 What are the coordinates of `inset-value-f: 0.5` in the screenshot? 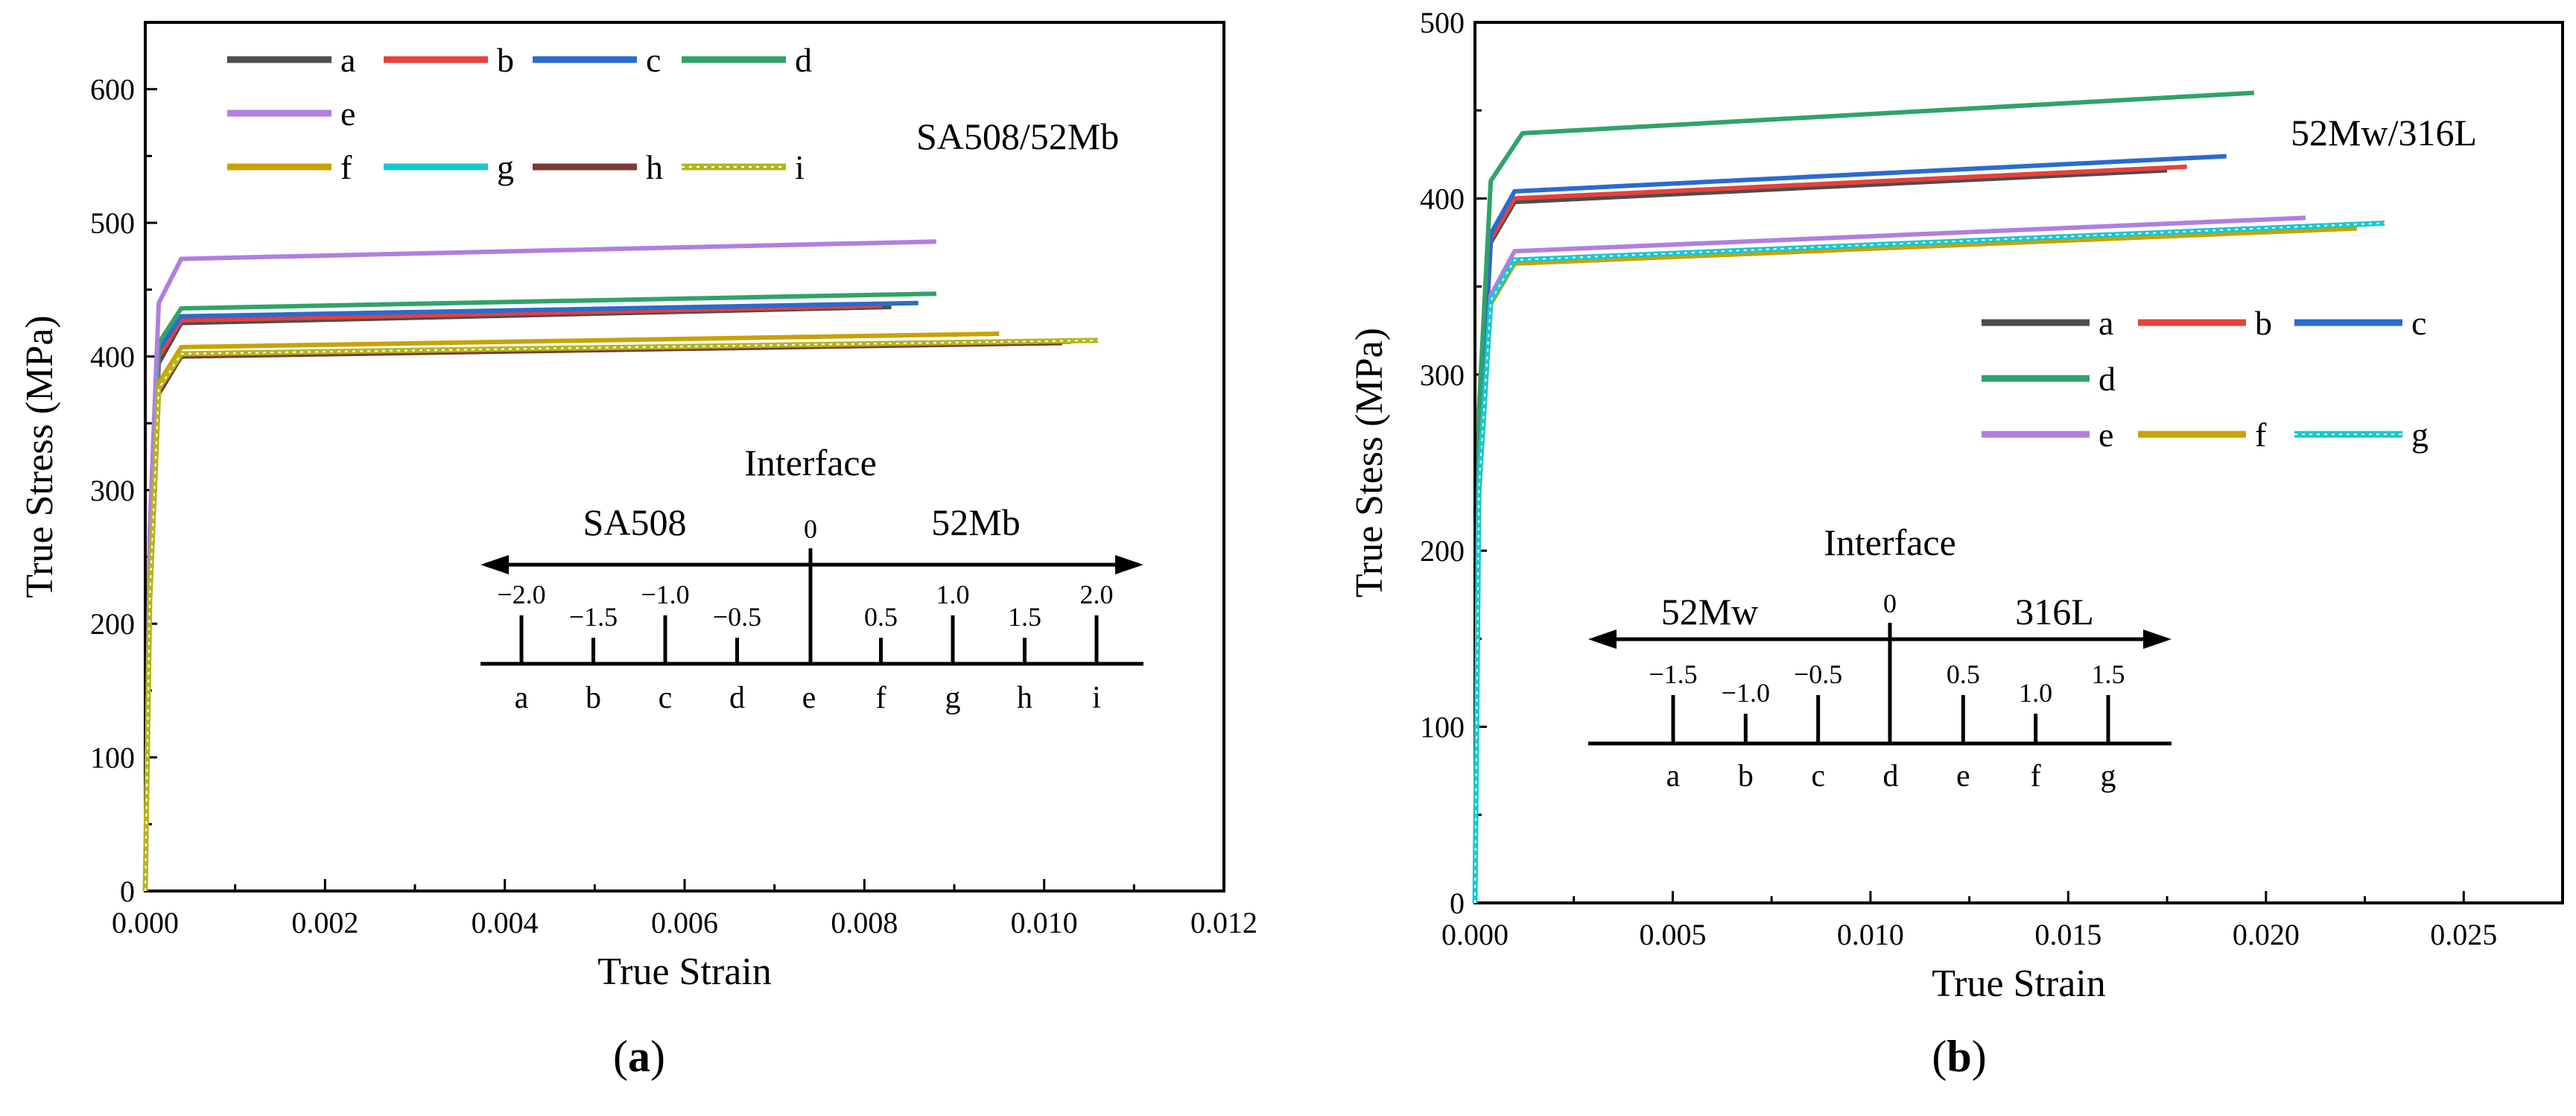 It's located at (881, 617).